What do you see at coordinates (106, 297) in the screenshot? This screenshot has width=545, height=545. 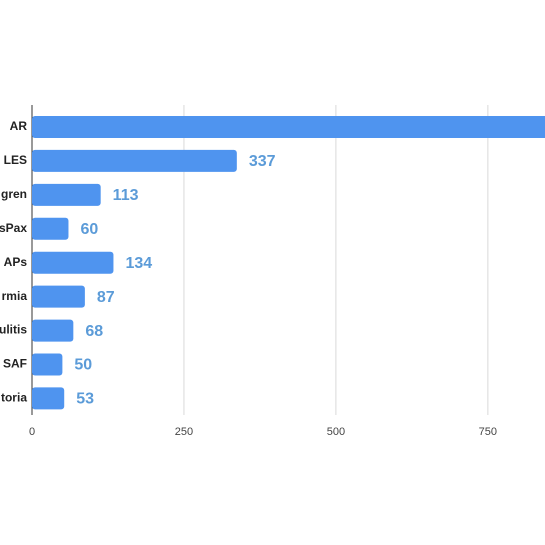 I see `value-label: 87` at bounding box center [106, 297].